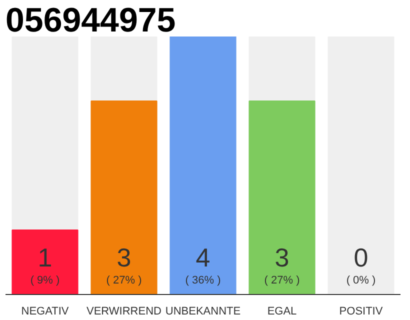  I want to click on data-label: 1, so click(45, 257).